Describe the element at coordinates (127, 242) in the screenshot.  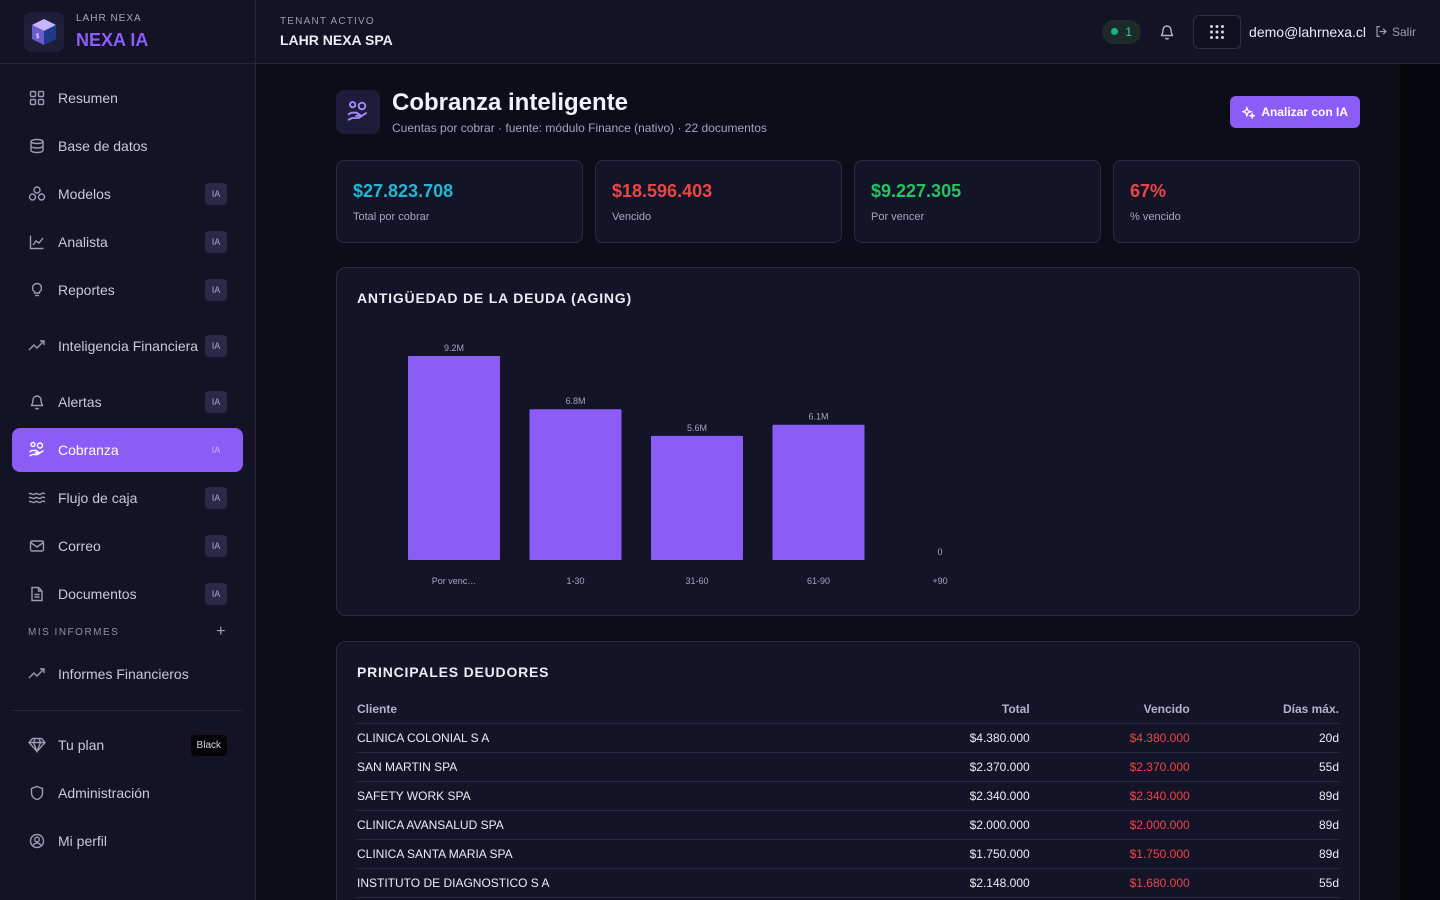
I see `sidebar-item-analista: Analista IA` at that location.